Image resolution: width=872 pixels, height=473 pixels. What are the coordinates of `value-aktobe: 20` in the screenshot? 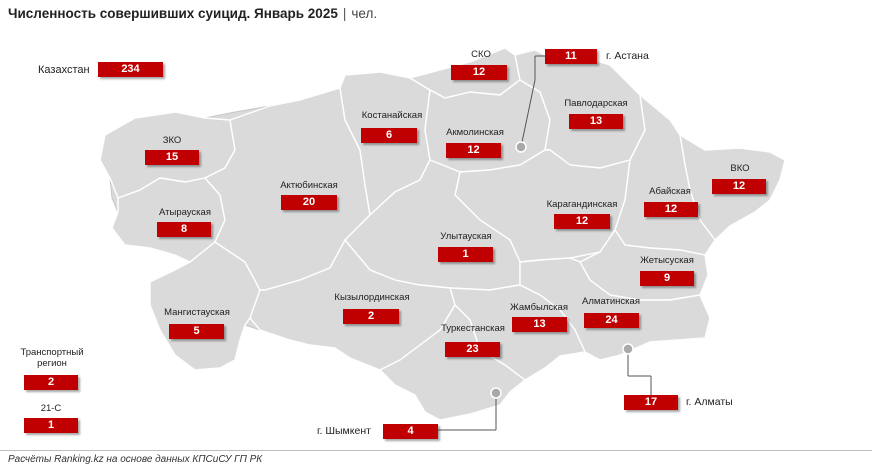 It's located at (309, 202).